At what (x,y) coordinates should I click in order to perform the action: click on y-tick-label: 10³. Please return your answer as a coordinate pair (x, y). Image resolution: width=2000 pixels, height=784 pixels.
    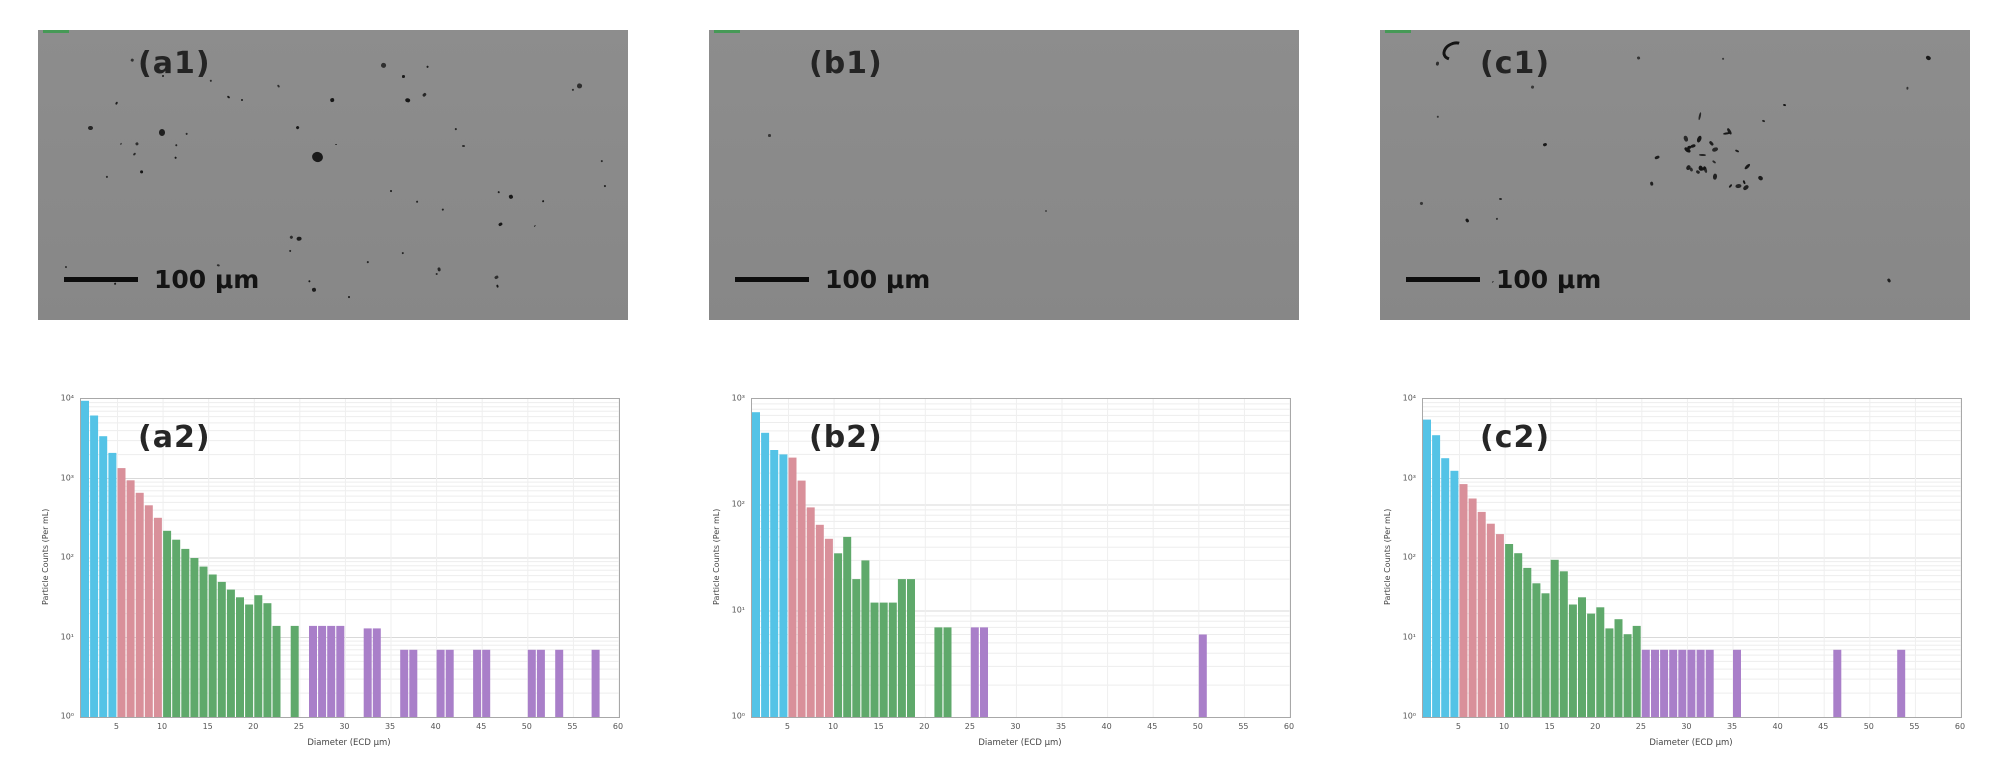
    Looking at the image, I should click on (738, 398).